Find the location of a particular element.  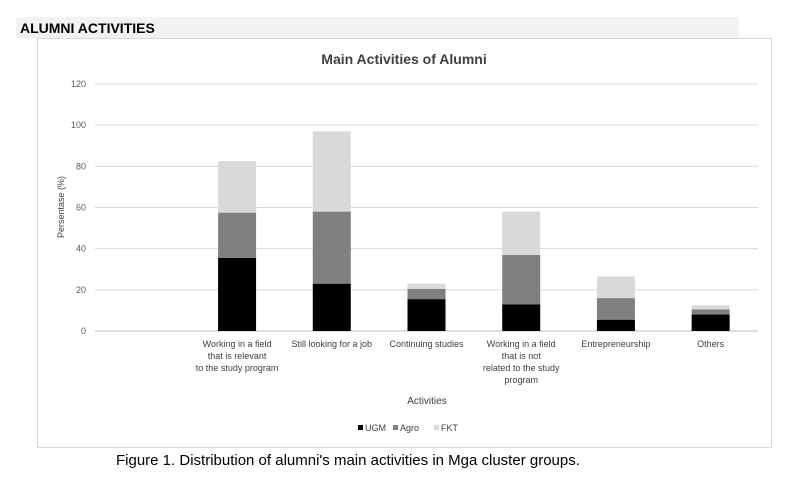

y-axis-ticks: 0 20 40 60 80 100 120 is located at coordinates (78, 207).